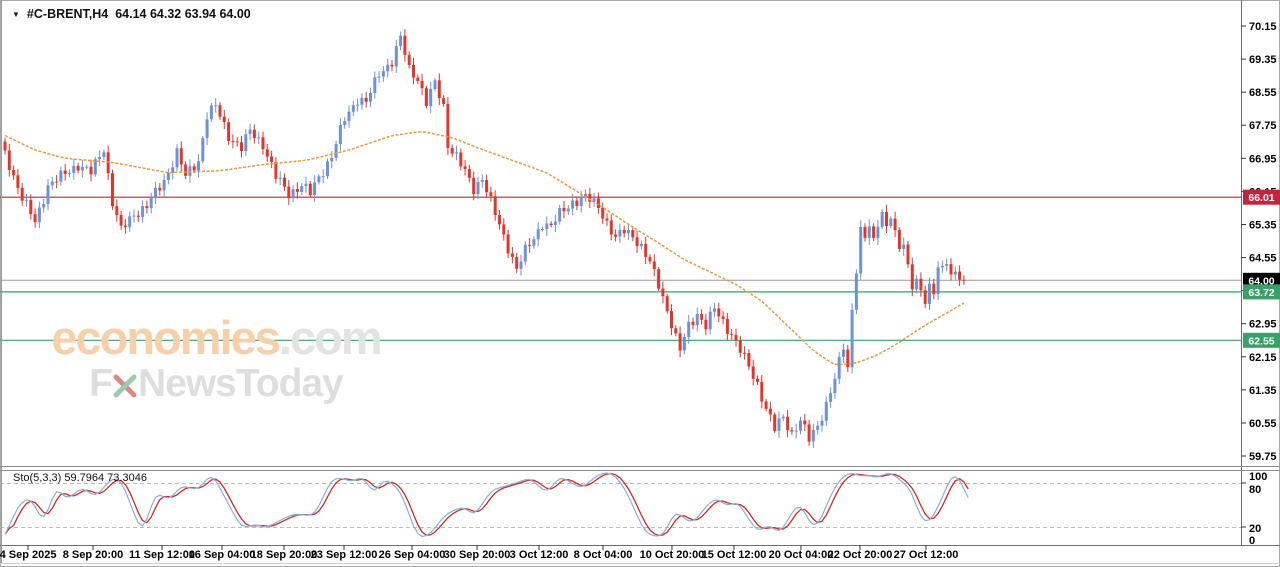 This screenshot has width=1280, height=567. What do you see at coordinates (67, 14) in the screenshot?
I see `symbol-timeframe-label: #C-BRENT,H4` at bounding box center [67, 14].